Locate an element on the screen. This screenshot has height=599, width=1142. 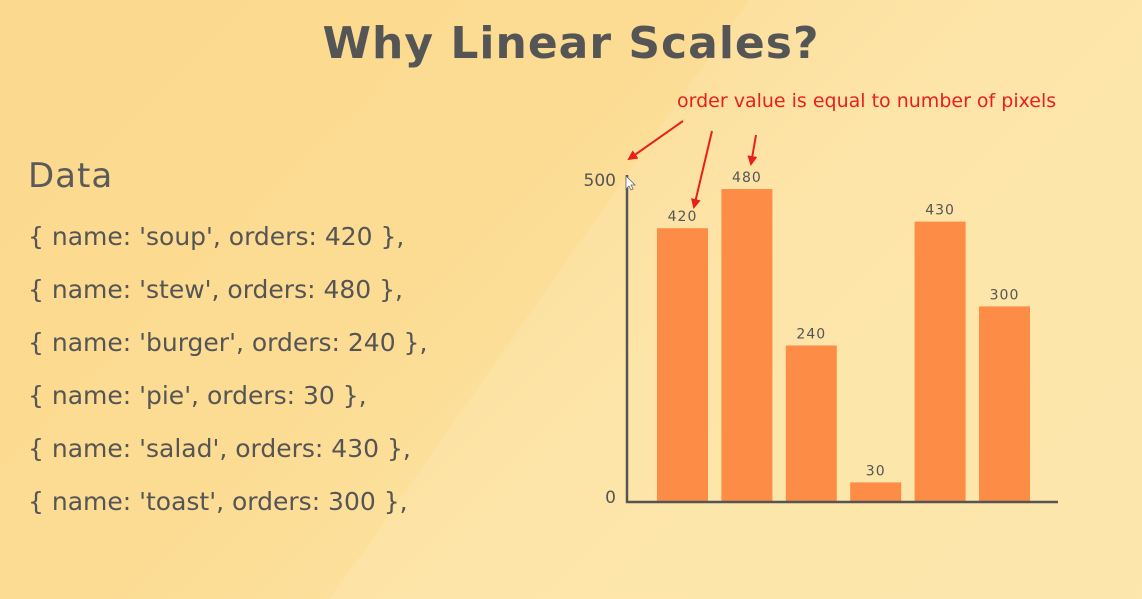
bar-salad is located at coordinates (940, 361).